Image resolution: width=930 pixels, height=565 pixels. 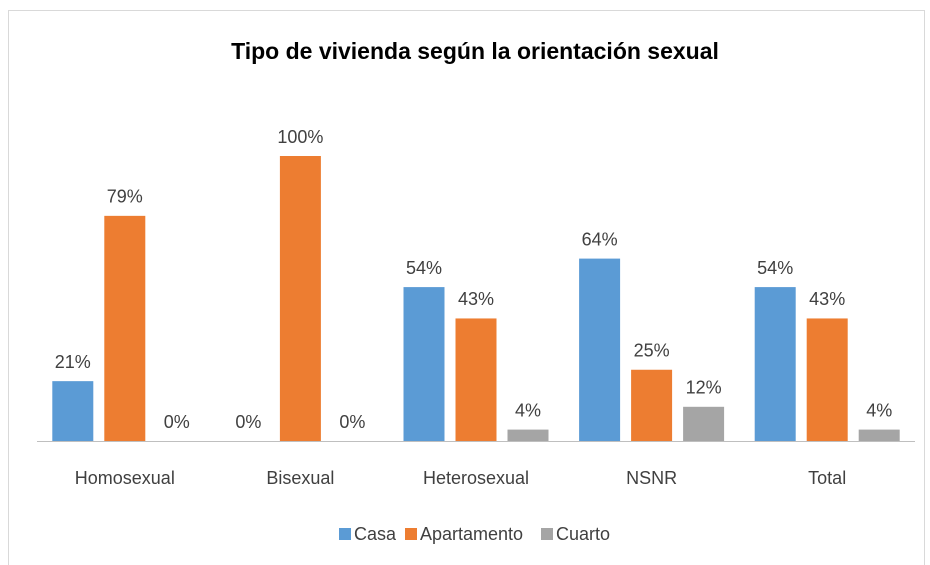 What do you see at coordinates (125, 478) in the screenshot?
I see `x-tick-label: Homosexual` at bounding box center [125, 478].